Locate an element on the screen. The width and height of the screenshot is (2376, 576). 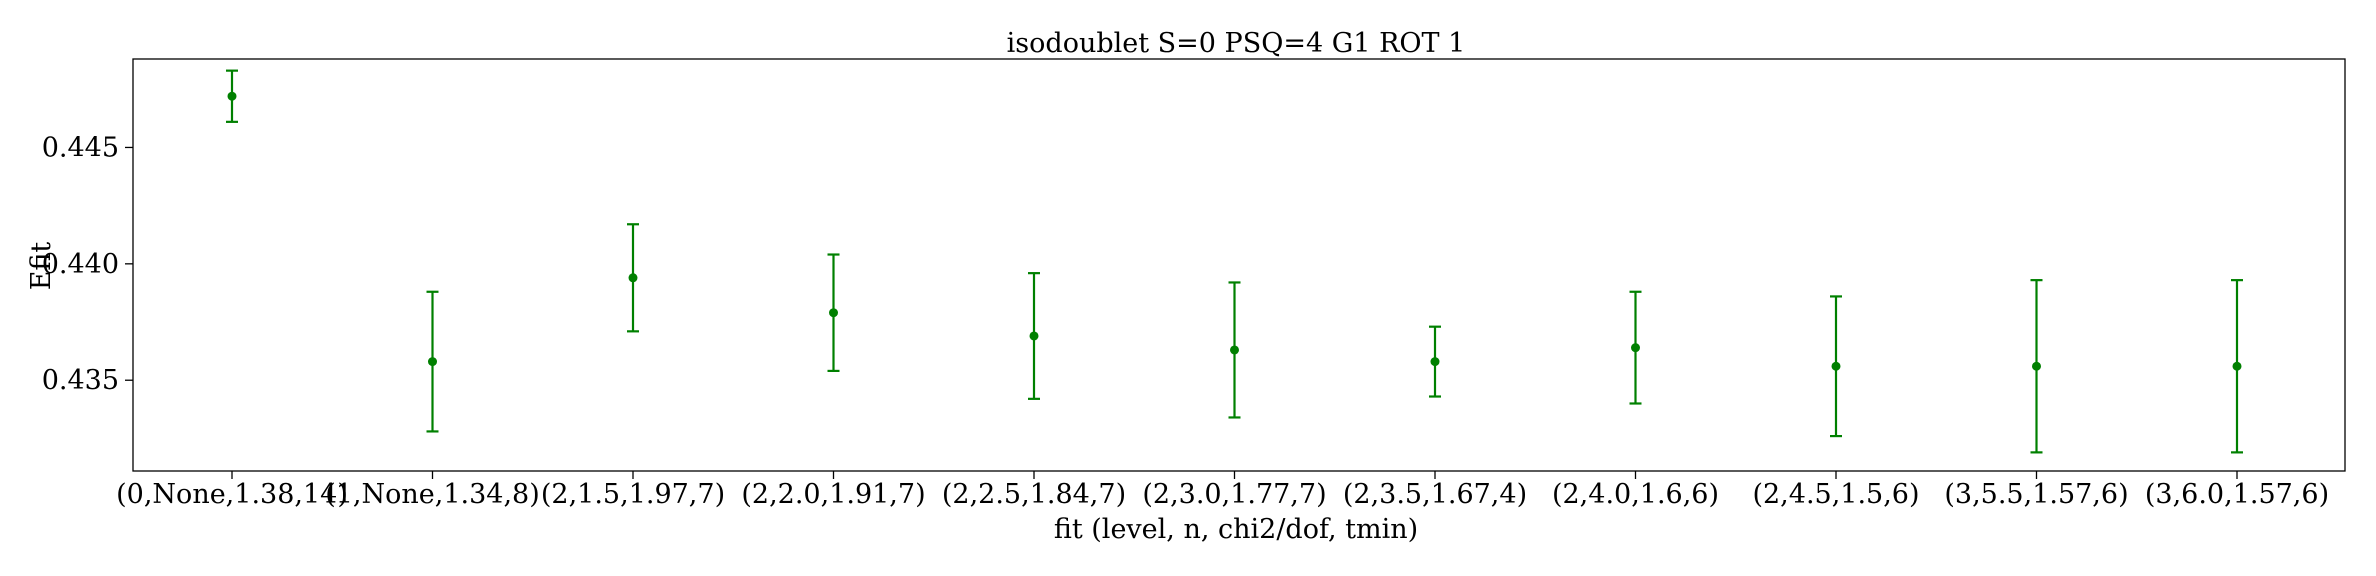
x-tick-label: (2,1.5,1.97,7) is located at coordinates (633, 494).